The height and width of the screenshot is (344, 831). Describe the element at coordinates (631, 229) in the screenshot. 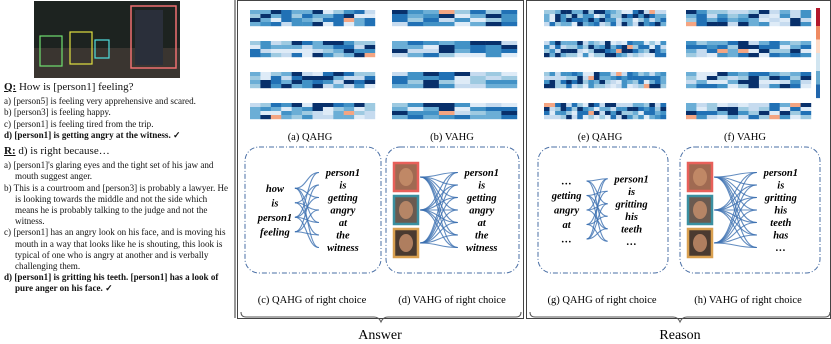

I see `graph-word: teeth` at that location.